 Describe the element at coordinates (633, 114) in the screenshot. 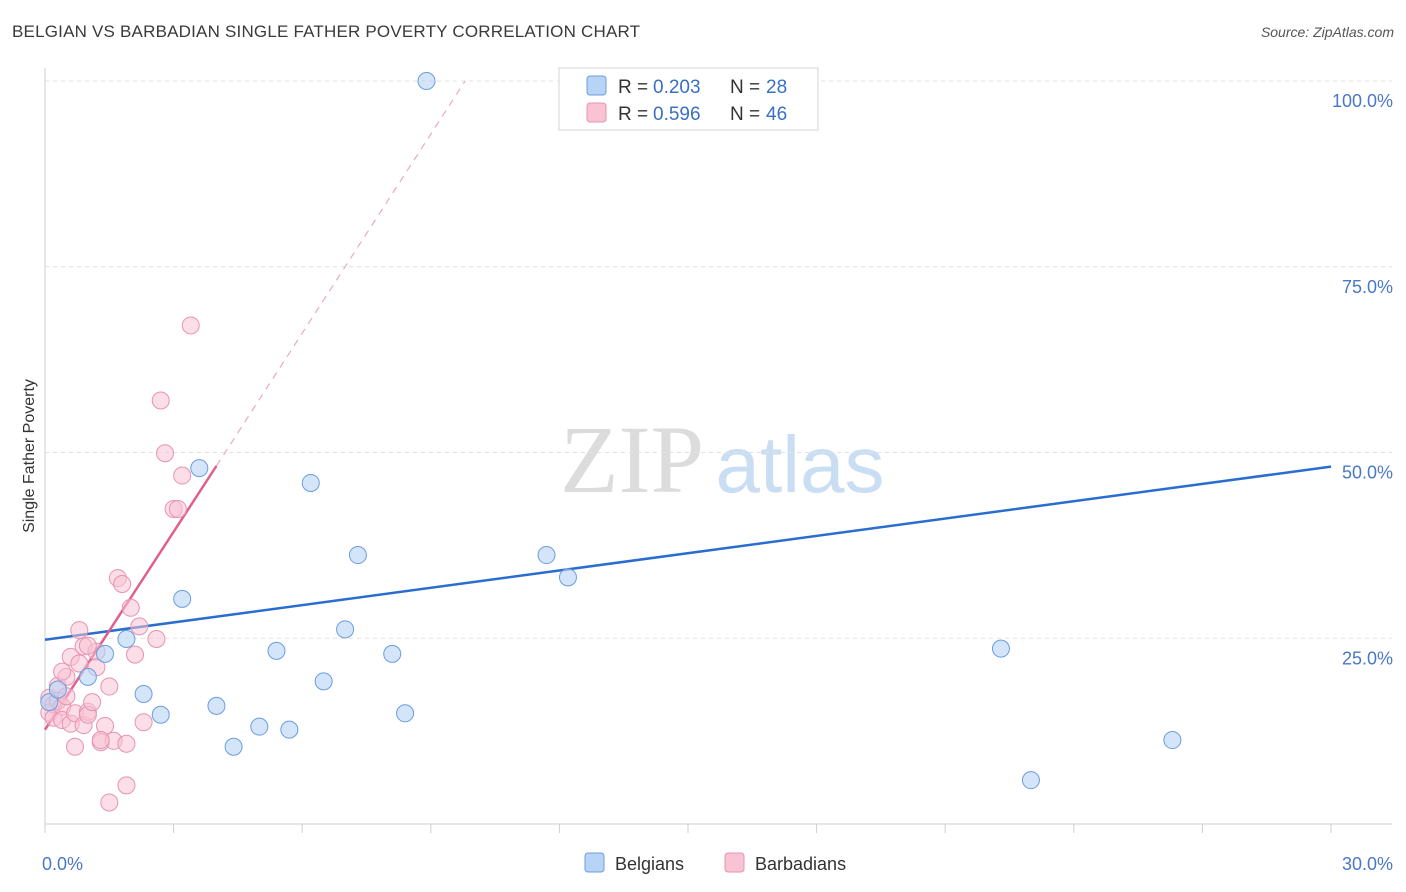

I see `barbadian-r-label: R =` at that location.